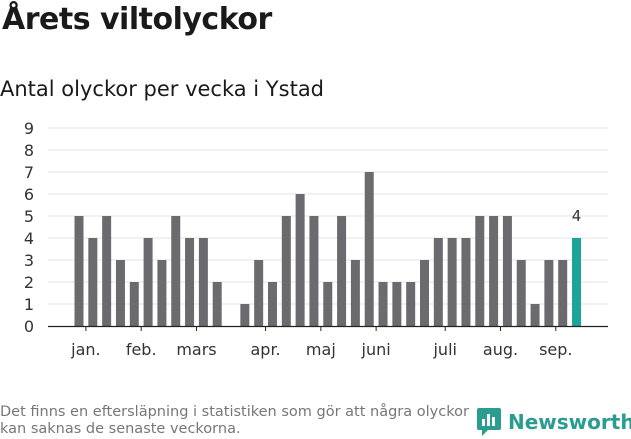 The height and width of the screenshot is (439, 631). I want to click on y-tick-label: 3, so click(29, 260).